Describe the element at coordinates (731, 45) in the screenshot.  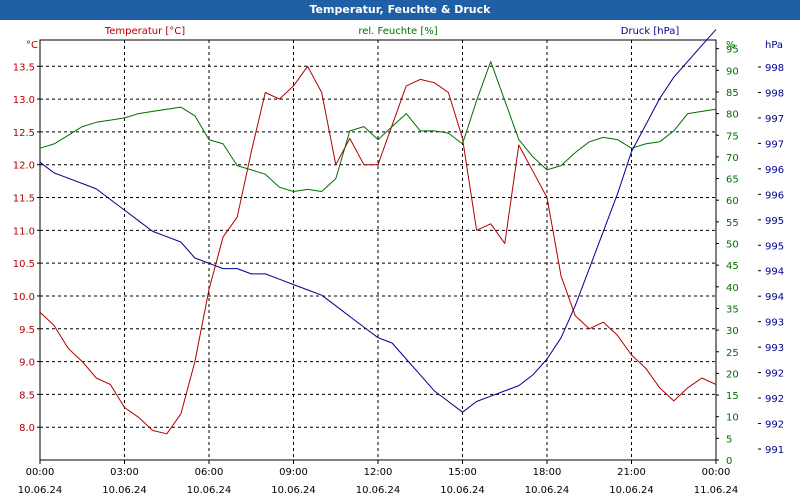
I see `hum-unit: %` at that location.